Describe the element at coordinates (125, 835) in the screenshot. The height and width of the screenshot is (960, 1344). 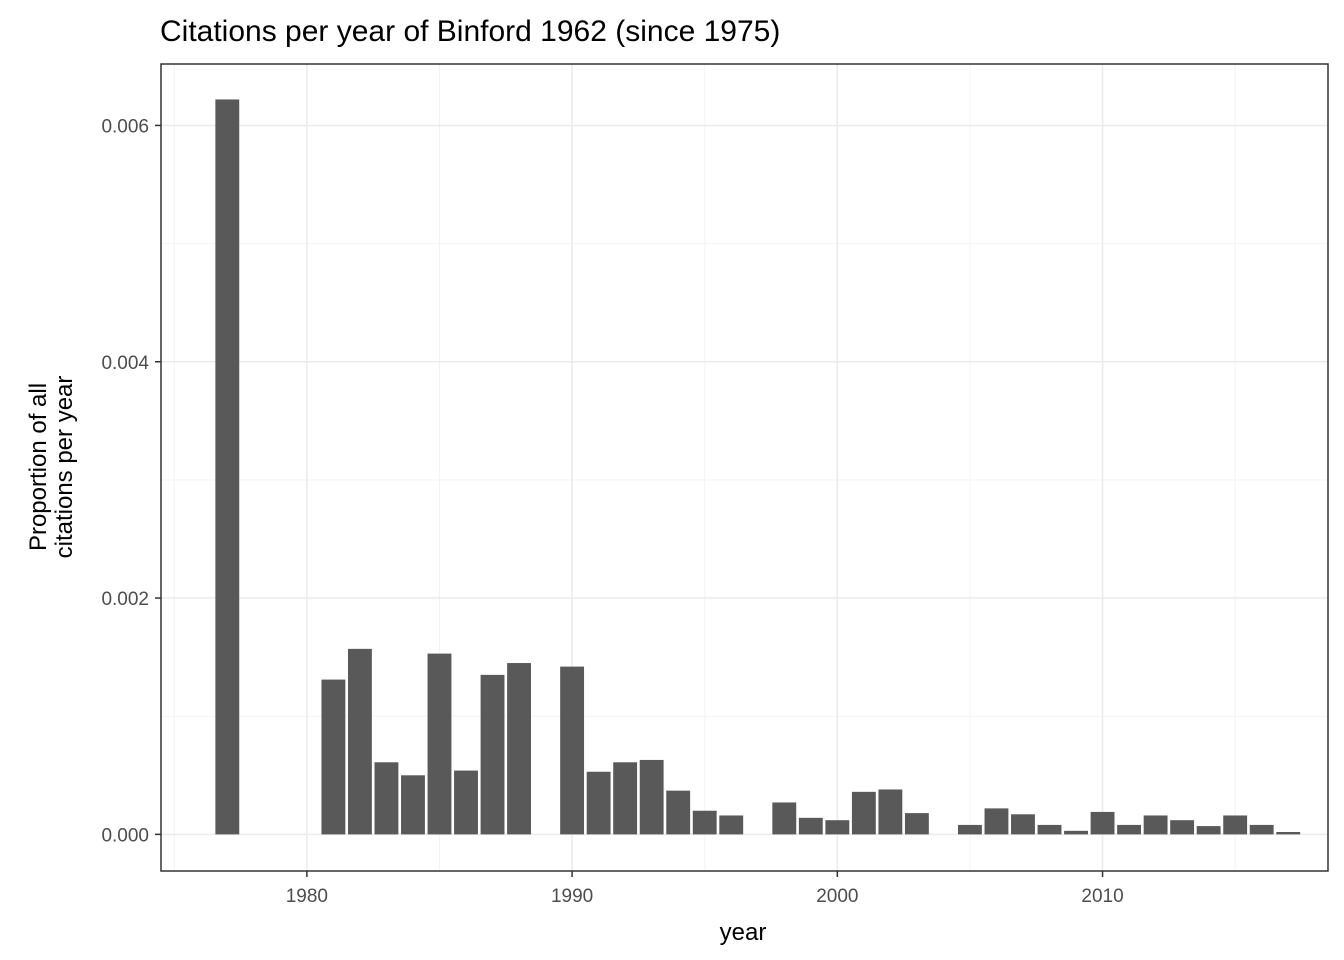
I see `y-tick-label: 0.000` at that location.